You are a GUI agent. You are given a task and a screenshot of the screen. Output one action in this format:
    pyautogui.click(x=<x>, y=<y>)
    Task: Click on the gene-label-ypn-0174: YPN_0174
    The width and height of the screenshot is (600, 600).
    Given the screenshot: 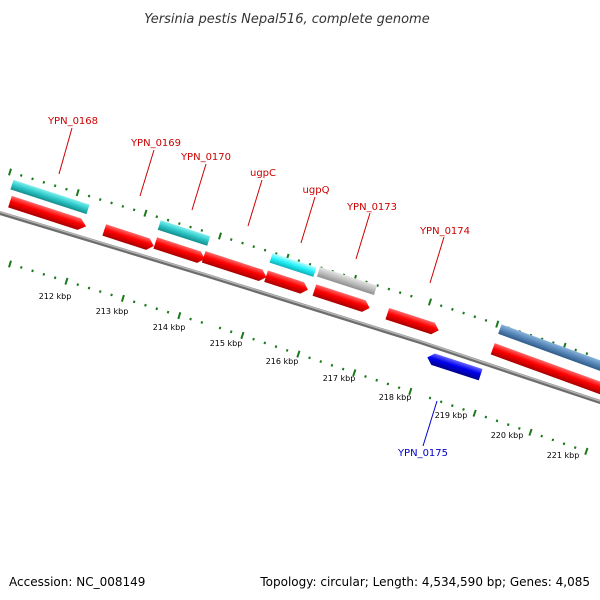 What is the action you would take?
    pyautogui.click(x=444, y=231)
    